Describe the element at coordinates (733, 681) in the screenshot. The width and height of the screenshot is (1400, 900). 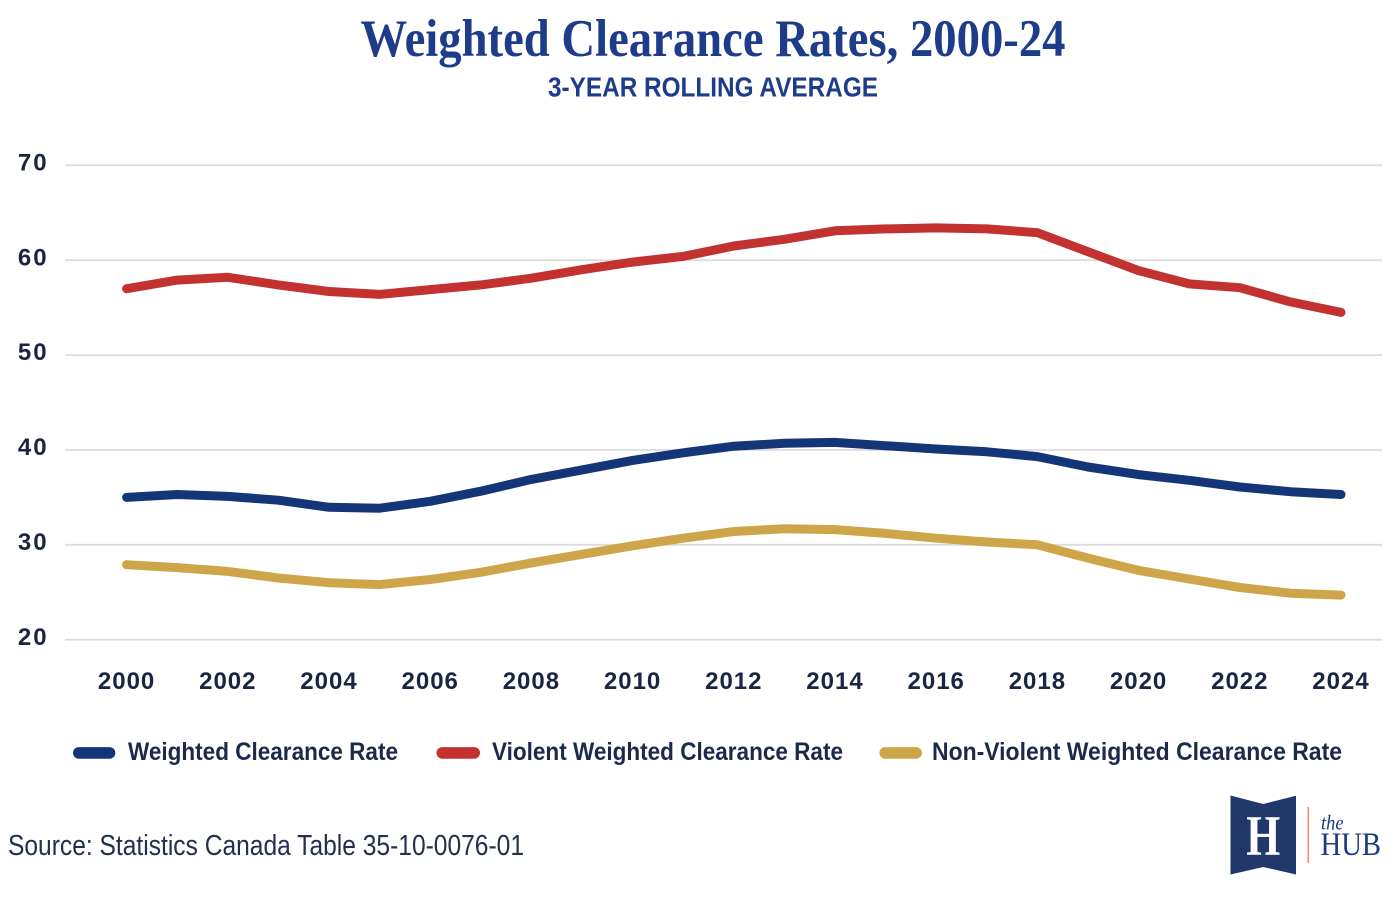
I see `svg-text: 2012` at that location.